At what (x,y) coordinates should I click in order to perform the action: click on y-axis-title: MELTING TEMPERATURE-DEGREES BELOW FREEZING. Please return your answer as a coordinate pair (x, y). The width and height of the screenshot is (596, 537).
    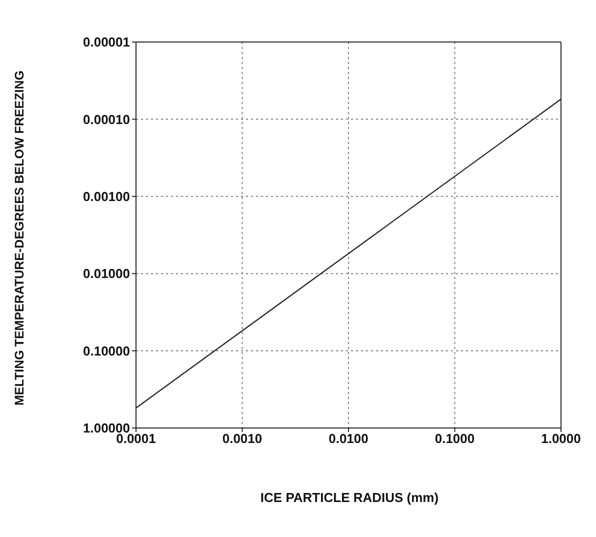
    Looking at the image, I should click on (19, 238).